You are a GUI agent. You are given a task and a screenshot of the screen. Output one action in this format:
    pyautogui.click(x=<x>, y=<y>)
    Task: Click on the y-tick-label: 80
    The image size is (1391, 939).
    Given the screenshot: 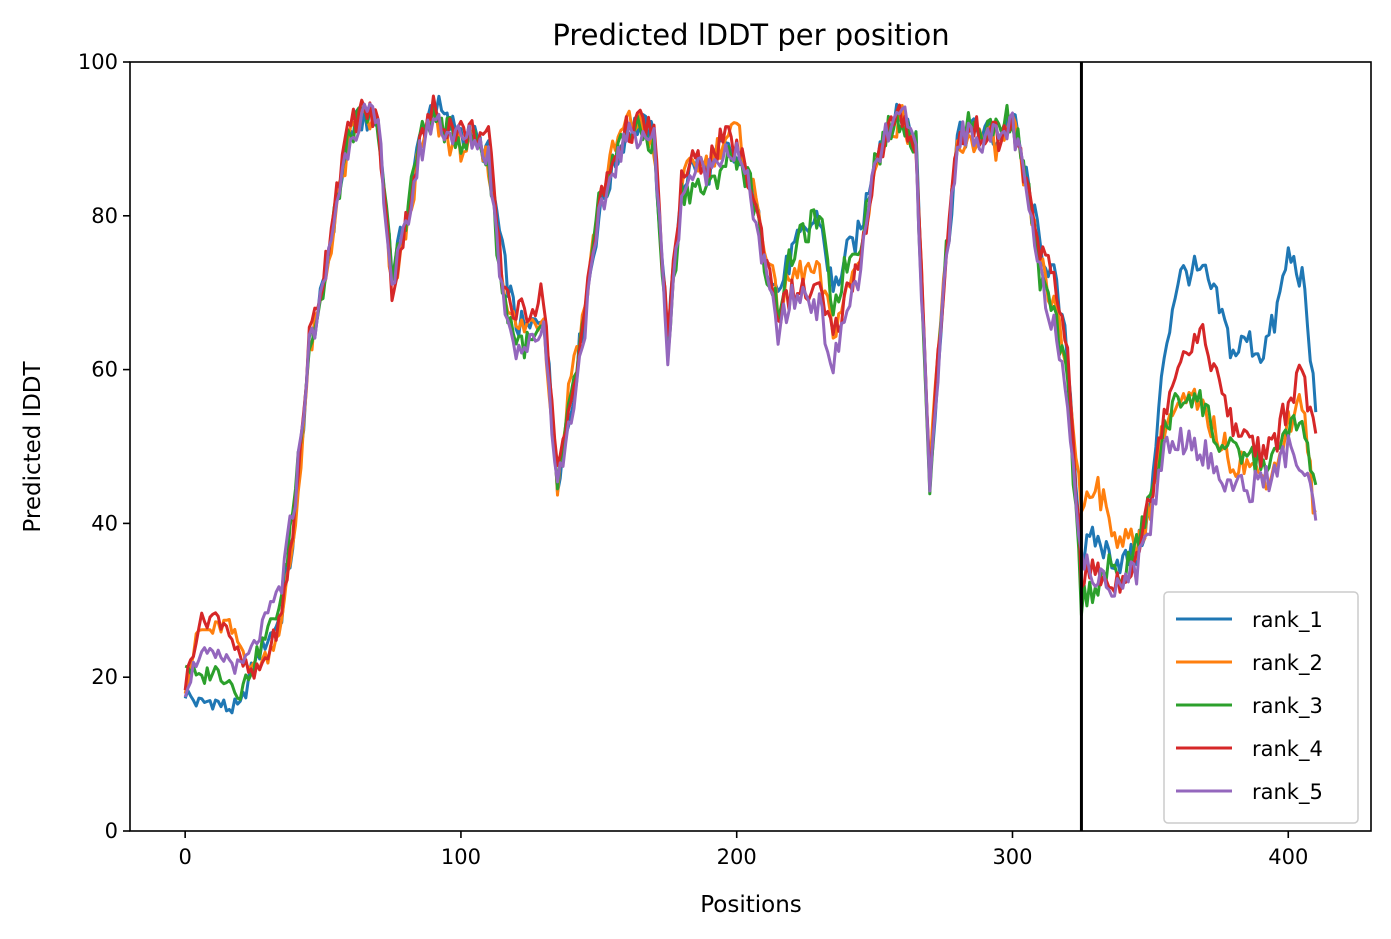 What is the action you would take?
    pyautogui.click(x=104, y=216)
    